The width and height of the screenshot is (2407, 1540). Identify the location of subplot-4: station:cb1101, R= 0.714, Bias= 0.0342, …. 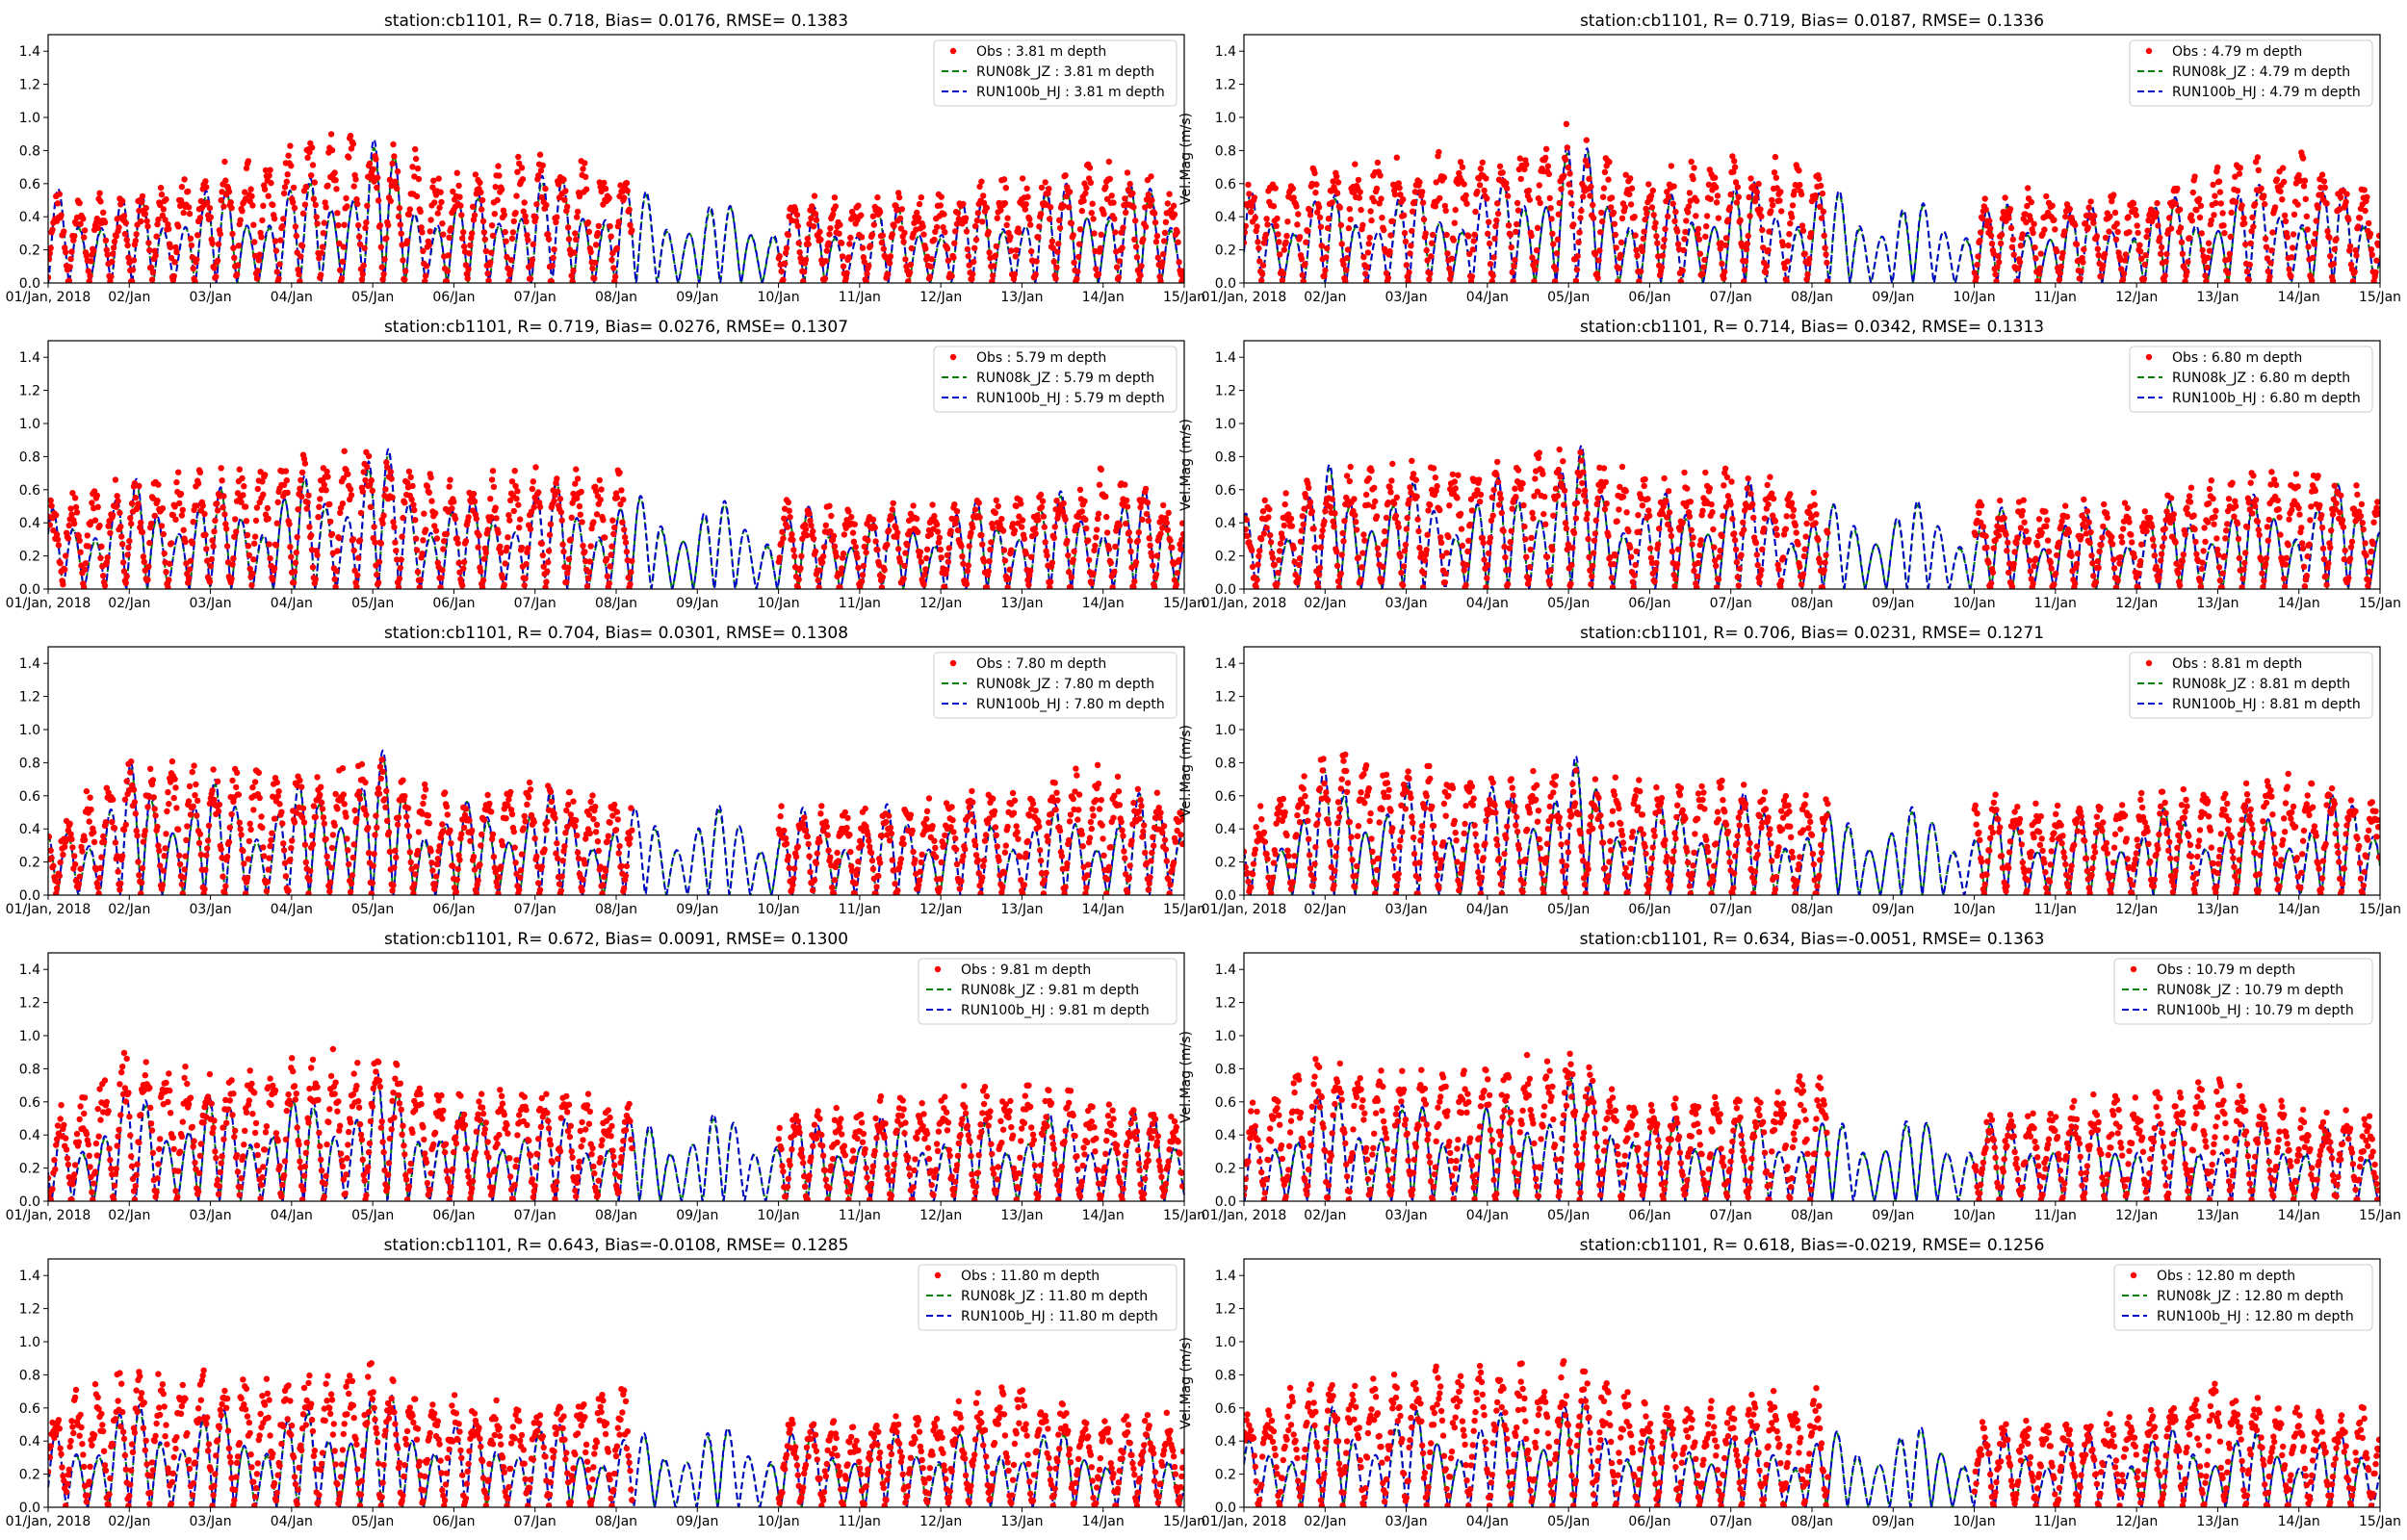
(1789, 464).